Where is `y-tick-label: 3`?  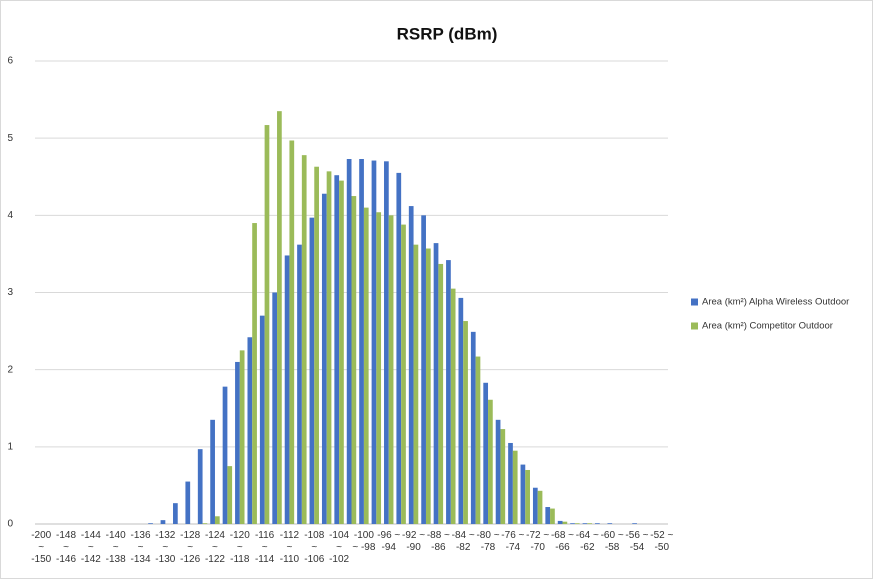
y-tick-label: 3 is located at coordinates (10, 292).